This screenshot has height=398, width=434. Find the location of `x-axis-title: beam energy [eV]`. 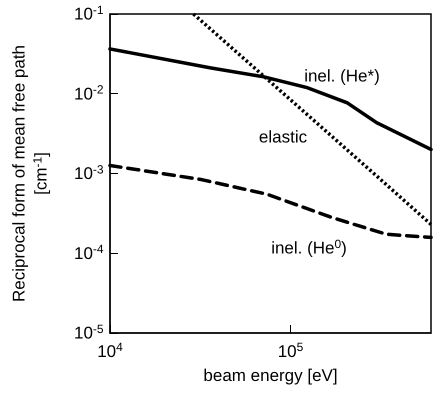

x-axis-title: beam energy [eV] is located at coordinates (270, 376).